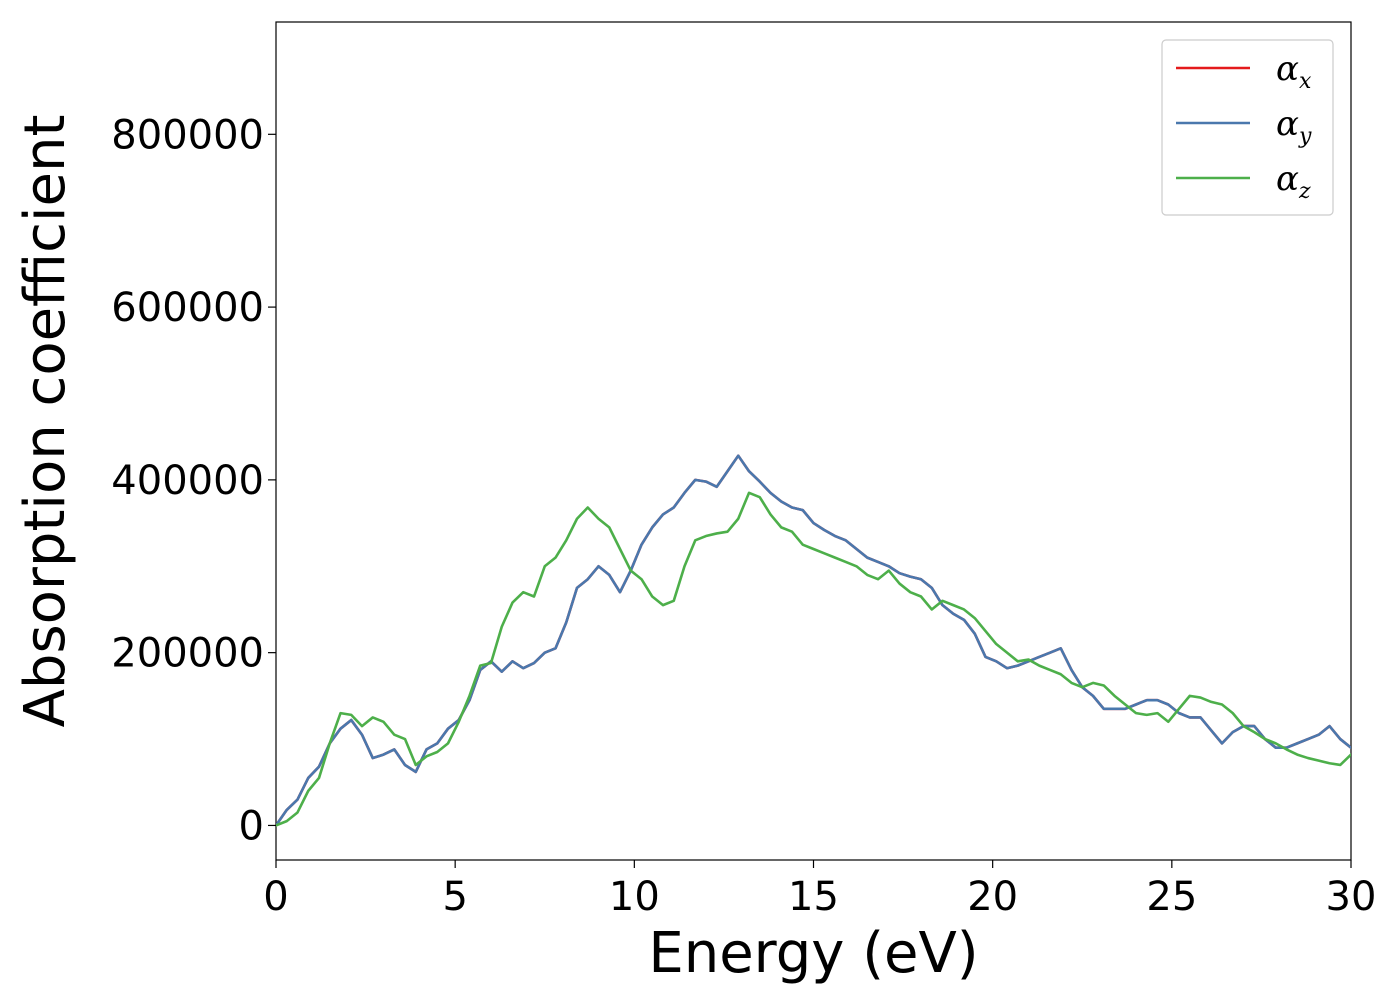  Describe the element at coordinates (1294, 126) in the screenshot. I see `legend-label-y: αy` at that location.